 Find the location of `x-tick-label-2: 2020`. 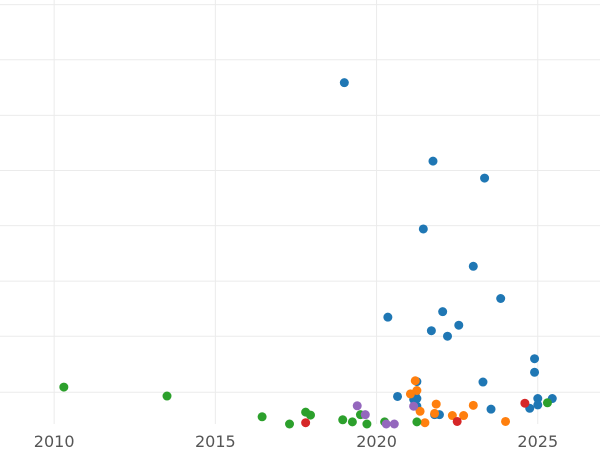

x-tick-label-2: 2020 is located at coordinates (376, 441).